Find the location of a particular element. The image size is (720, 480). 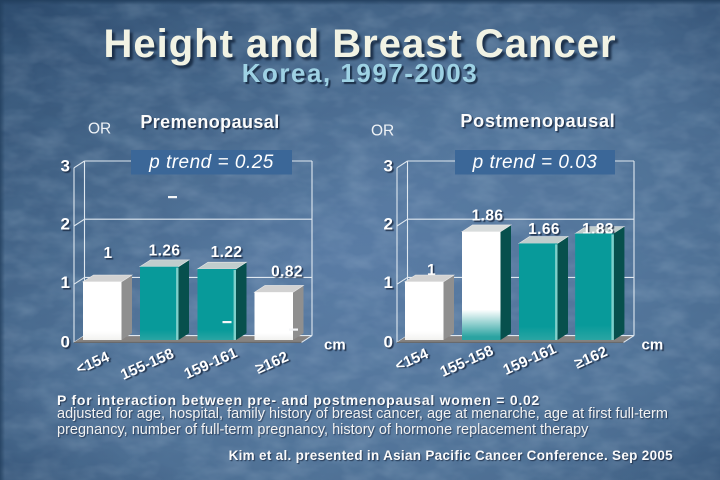

svg-text: Premenopausal is located at coordinates (209, 122).